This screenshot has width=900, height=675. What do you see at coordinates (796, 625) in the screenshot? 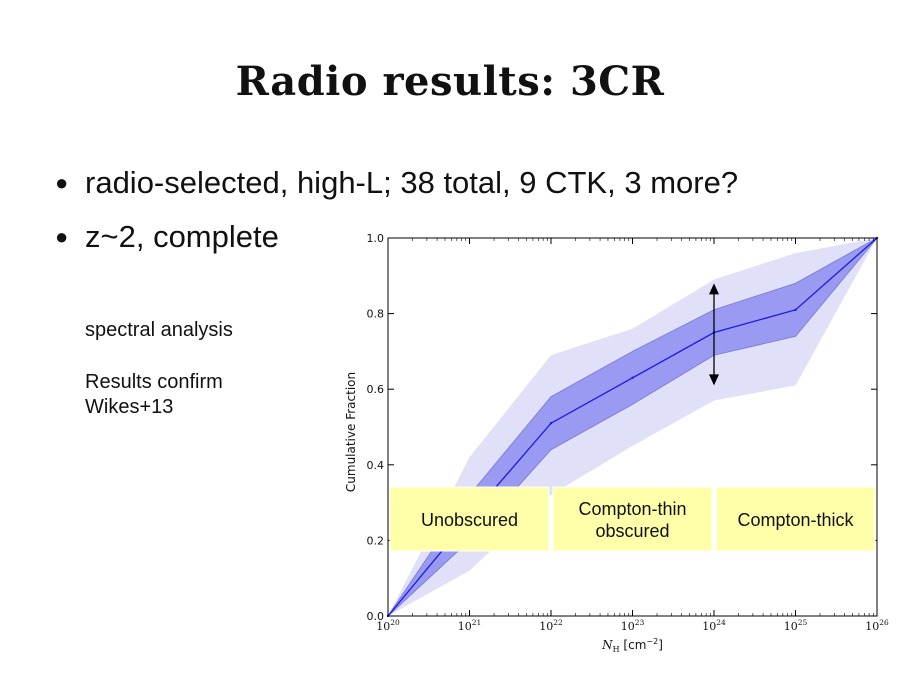
I see `x-tick-label: 1025` at bounding box center [796, 625].